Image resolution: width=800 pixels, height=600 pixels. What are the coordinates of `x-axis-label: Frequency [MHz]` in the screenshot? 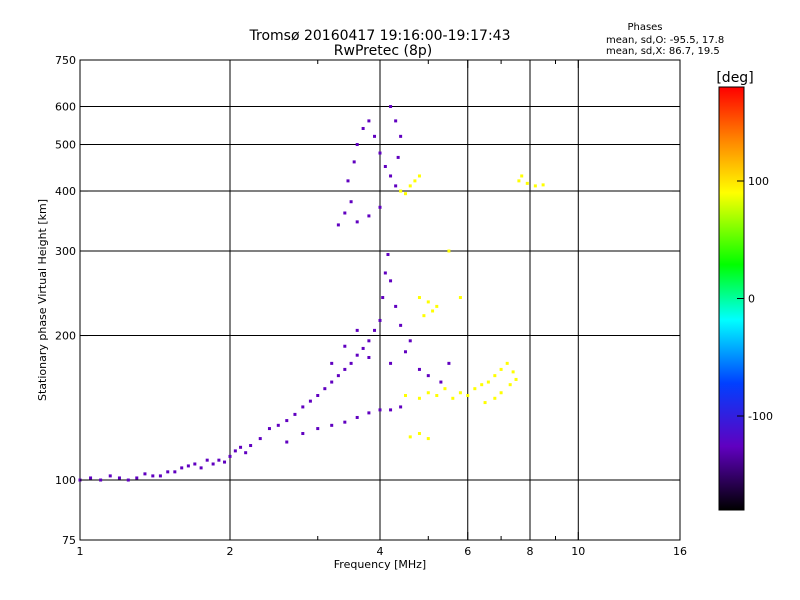 It's located at (380, 564).